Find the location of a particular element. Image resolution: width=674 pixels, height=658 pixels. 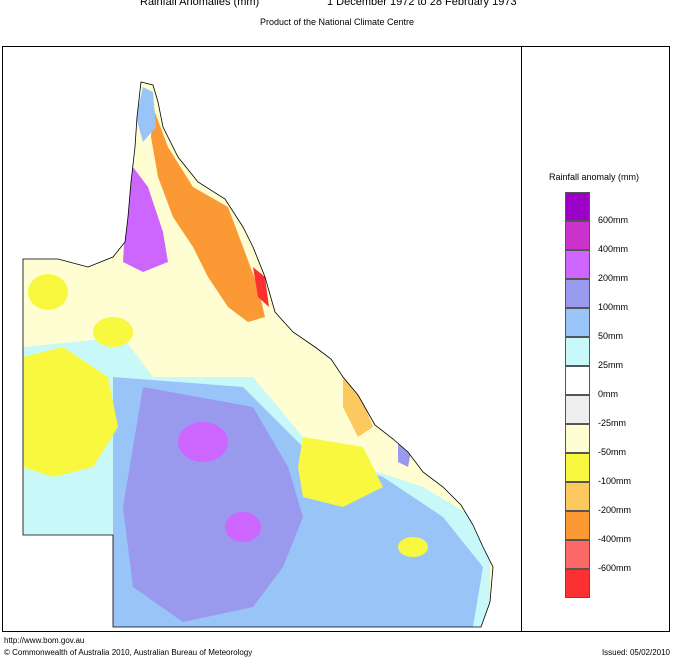

wet-coast-patch is located at coordinates (404, 454).